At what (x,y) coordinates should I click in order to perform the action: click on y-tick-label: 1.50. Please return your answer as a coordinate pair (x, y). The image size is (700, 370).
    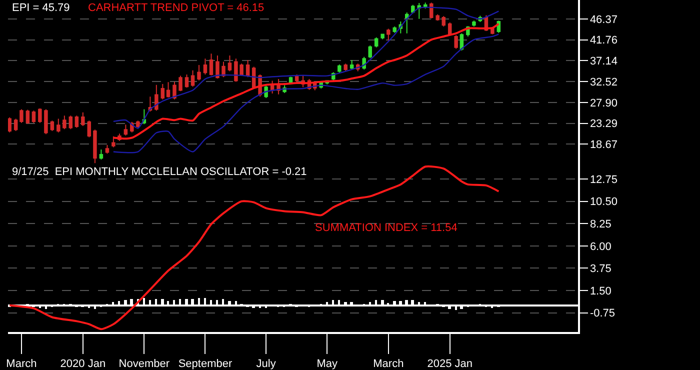
    Looking at the image, I should click on (601, 291).